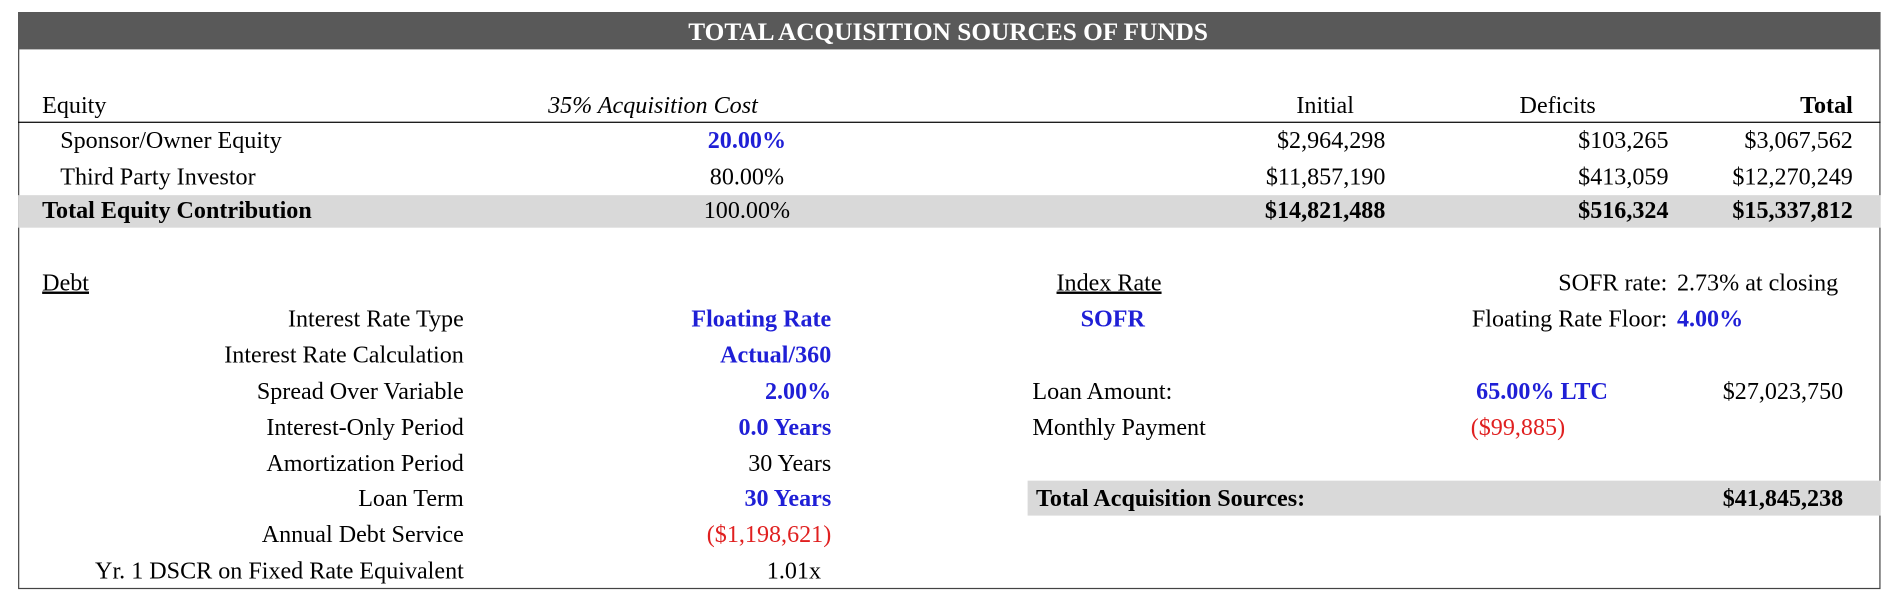 Image resolution: width=1889 pixels, height=596 pixels. Describe the element at coordinates (1109, 283) in the screenshot. I see `section-label: Index Rate` at that location.